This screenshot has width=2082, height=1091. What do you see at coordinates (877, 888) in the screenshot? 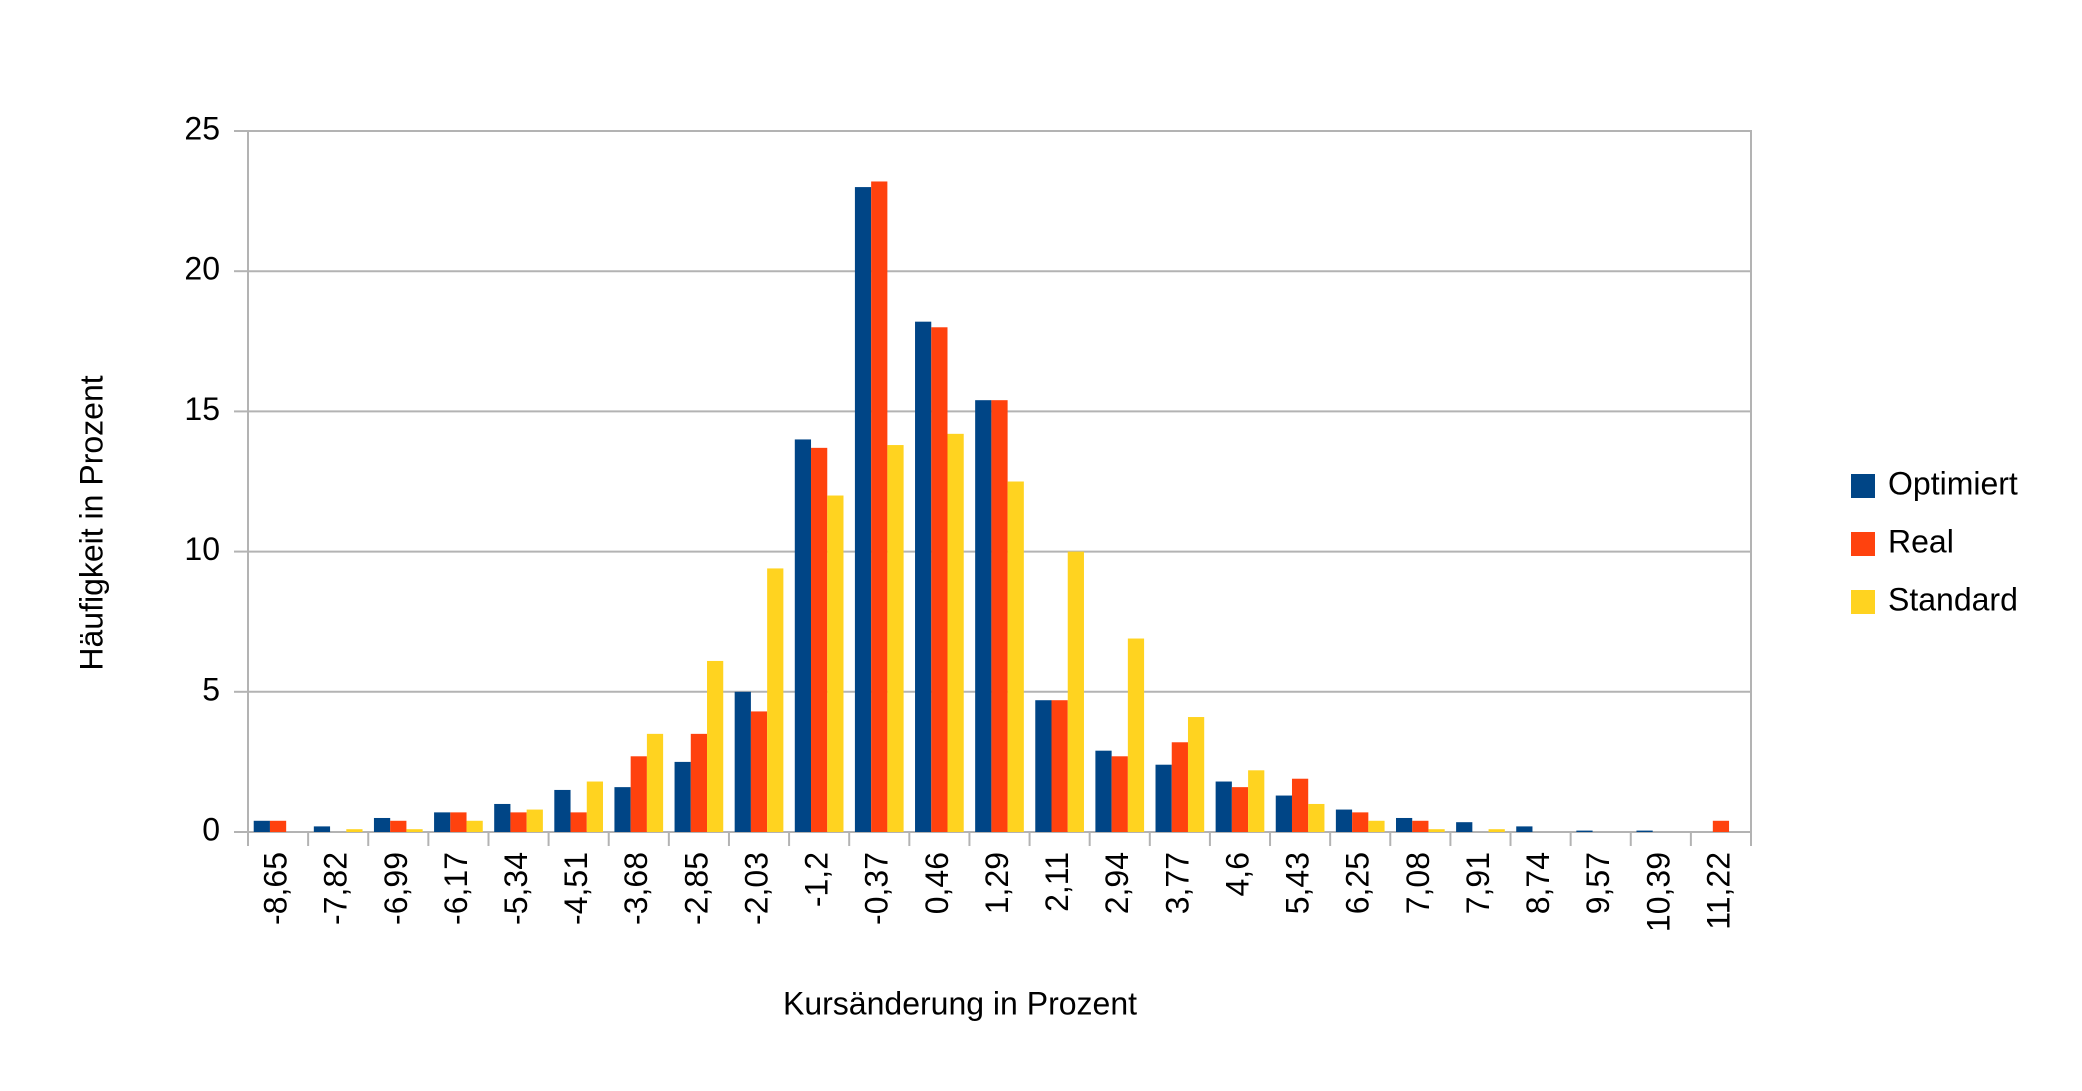
I see `x-tick-label: -0,37` at bounding box center [877, 888].